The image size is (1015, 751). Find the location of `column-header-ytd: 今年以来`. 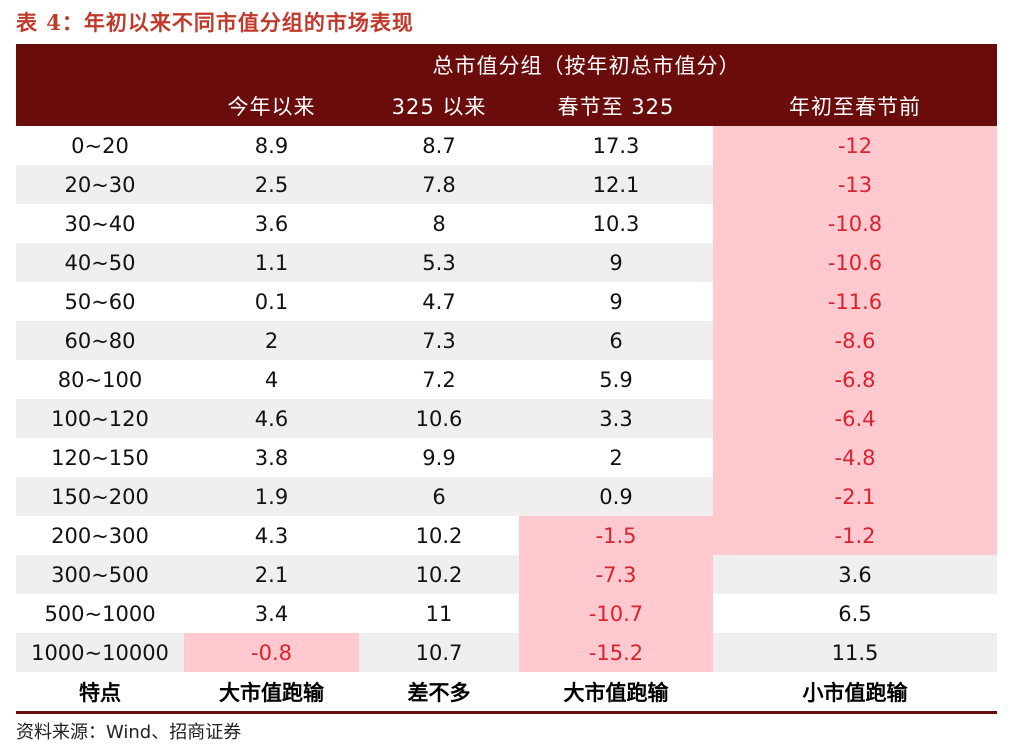

column-header-ytd: 今年以来 is located at coordinates (271, 107).